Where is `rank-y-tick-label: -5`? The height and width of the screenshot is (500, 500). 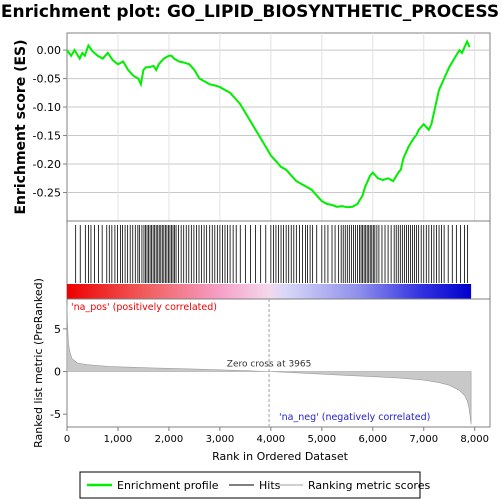 rank-y-tick-label: -5 is located at coordinates (55, 414).